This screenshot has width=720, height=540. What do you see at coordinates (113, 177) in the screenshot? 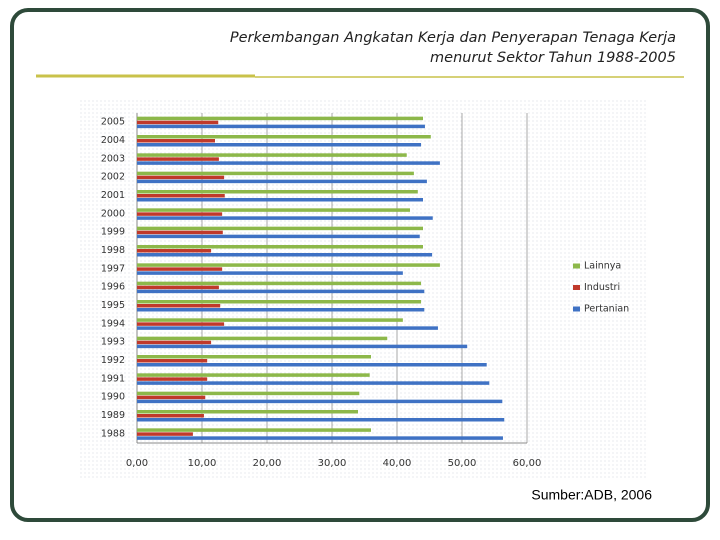
I see `y-tick-label: 2002` at bounding box center [113, 177].